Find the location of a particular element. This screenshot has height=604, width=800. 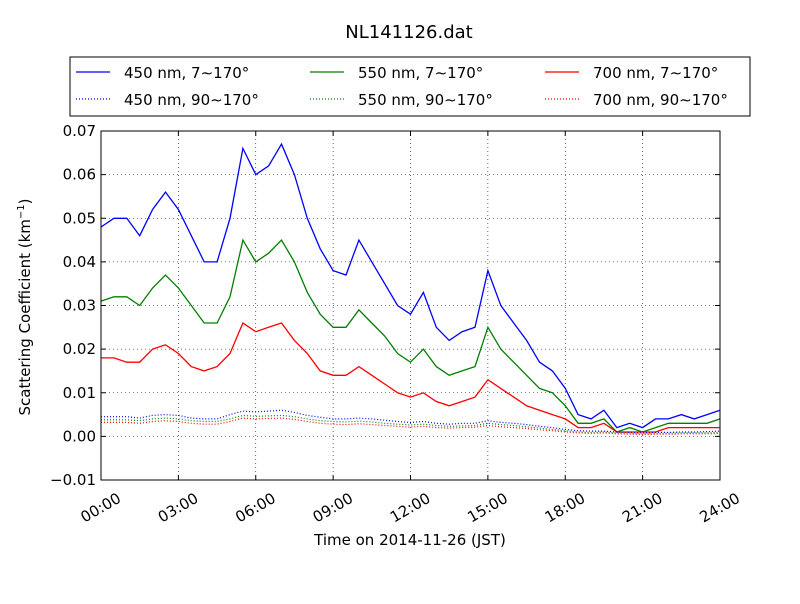

x-tick-label: 24:00 is located at coordinates (720, 507).